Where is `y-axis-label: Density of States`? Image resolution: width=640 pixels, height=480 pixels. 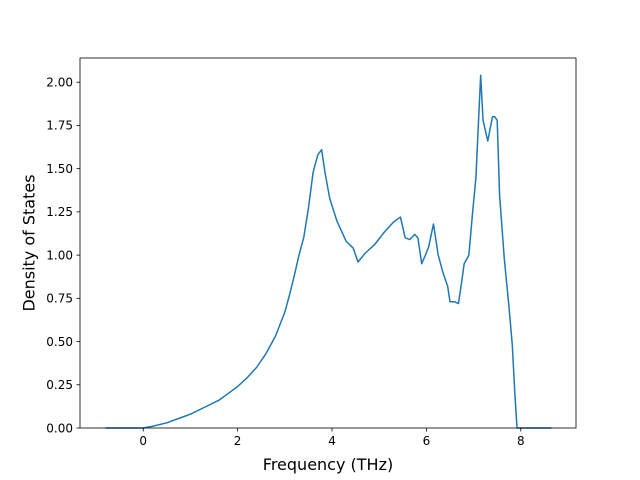 y-axis-label: Density of States is located at coordinates (29, 242).